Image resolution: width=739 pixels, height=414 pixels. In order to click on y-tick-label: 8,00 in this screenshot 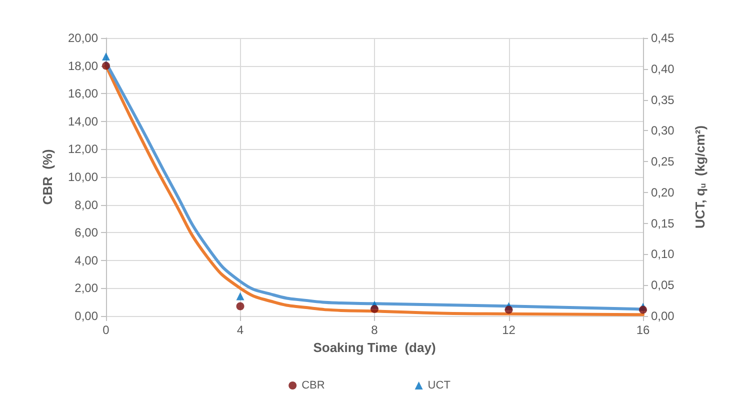, I will do `click(86, 205)`.